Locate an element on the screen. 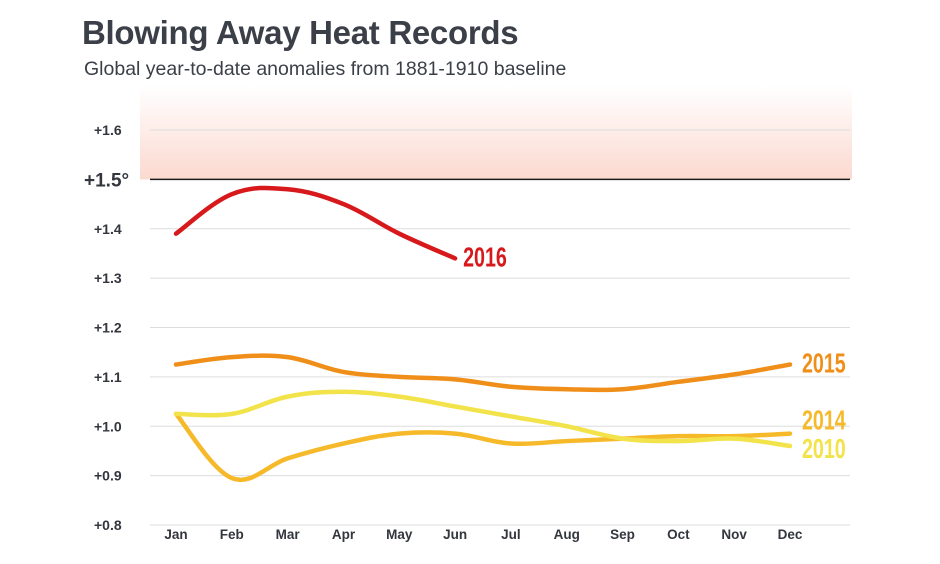 The width and height of the screenshot is (940, 564). y-tick-label: +1.6 is located at coordinates (108, 130).